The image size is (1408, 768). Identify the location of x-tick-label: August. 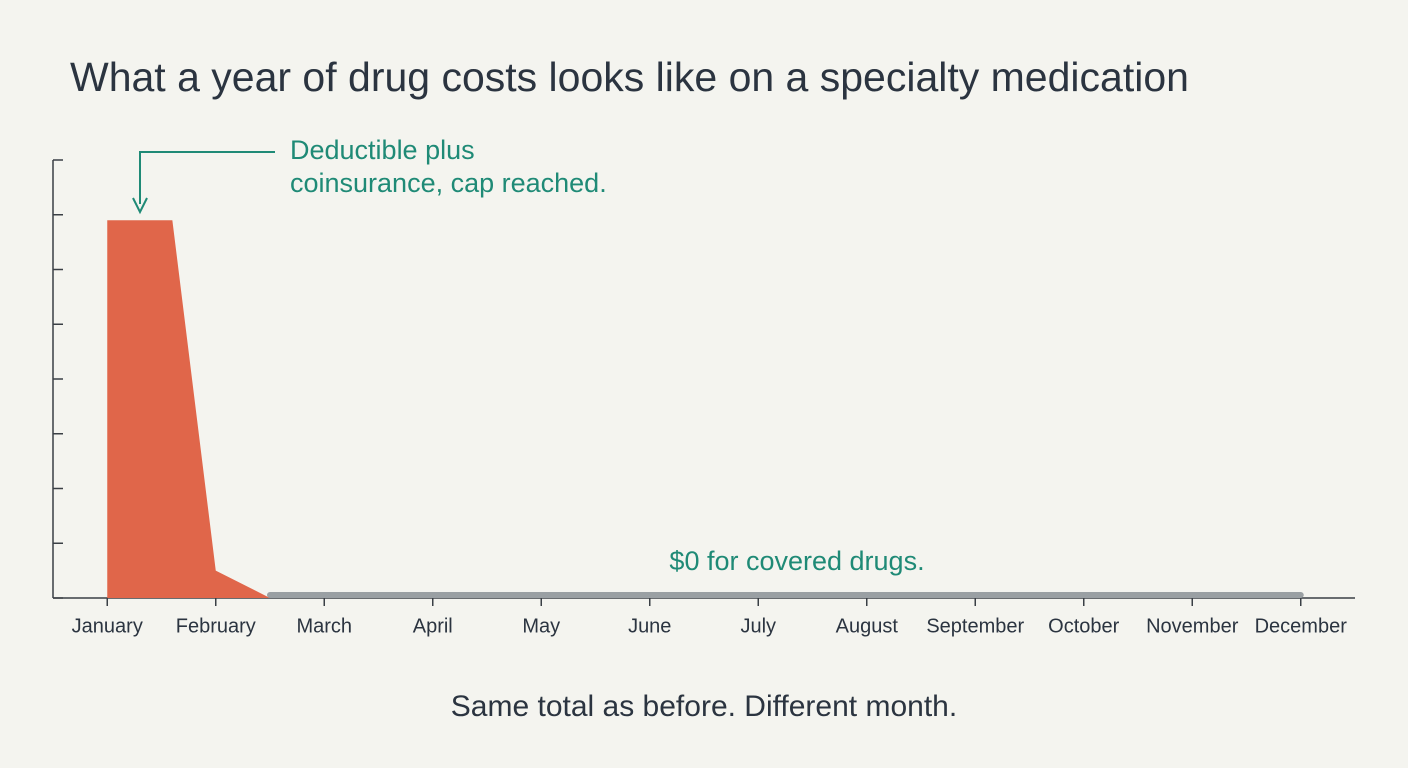
(867, 626).